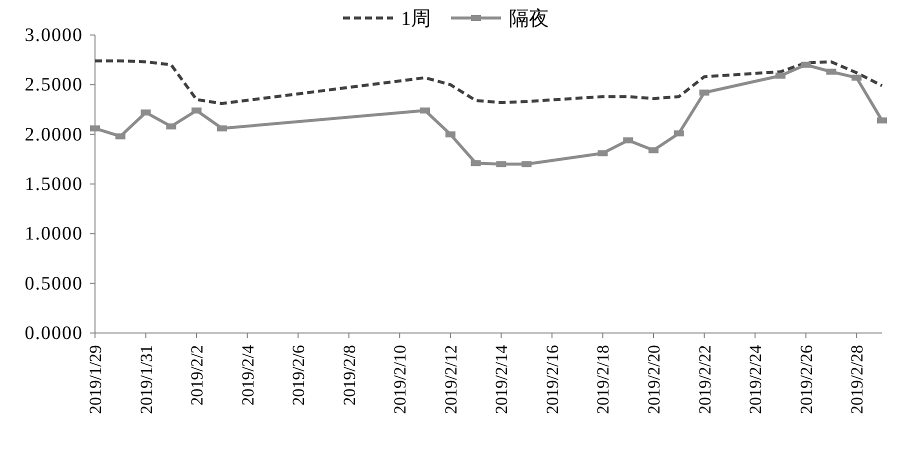  Describe the element at coordinates (53, 234) in the screenshot. I see `y-tick-label: 1.0000` at that location.